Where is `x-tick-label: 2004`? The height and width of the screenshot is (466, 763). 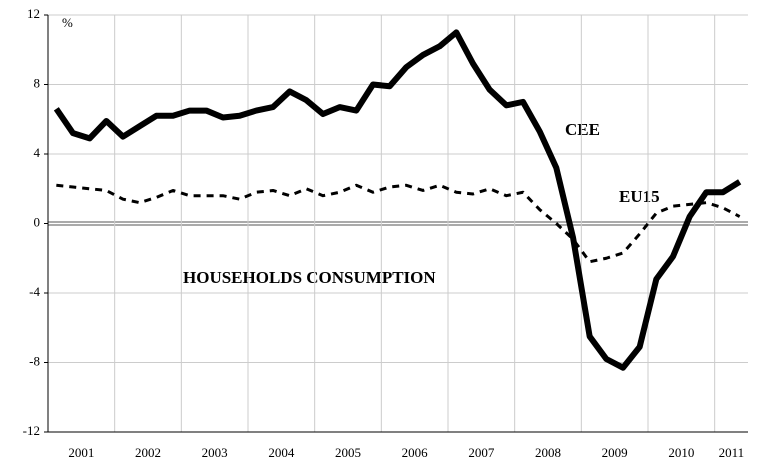
x-tick-label: 2004 is located at coordinates (281, 452).